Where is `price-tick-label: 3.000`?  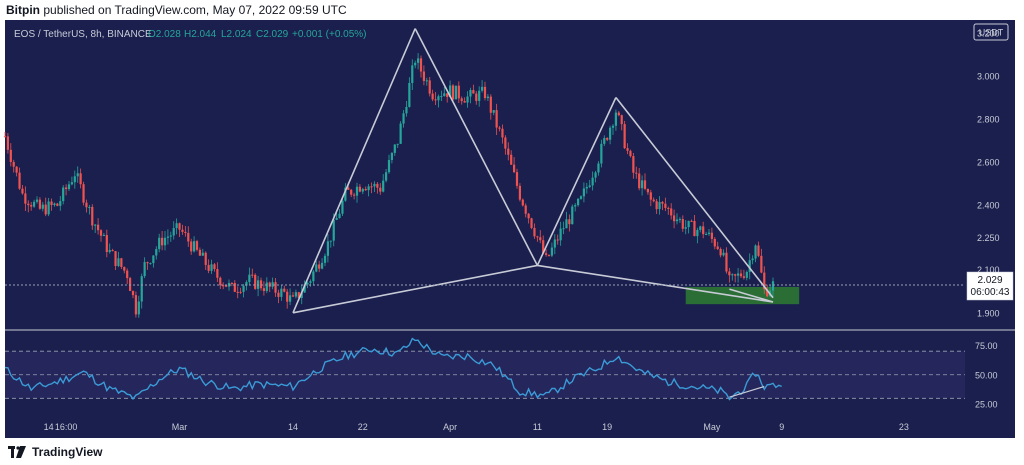
price-tick-label: 3.000 is located at coordinates (988, 76).